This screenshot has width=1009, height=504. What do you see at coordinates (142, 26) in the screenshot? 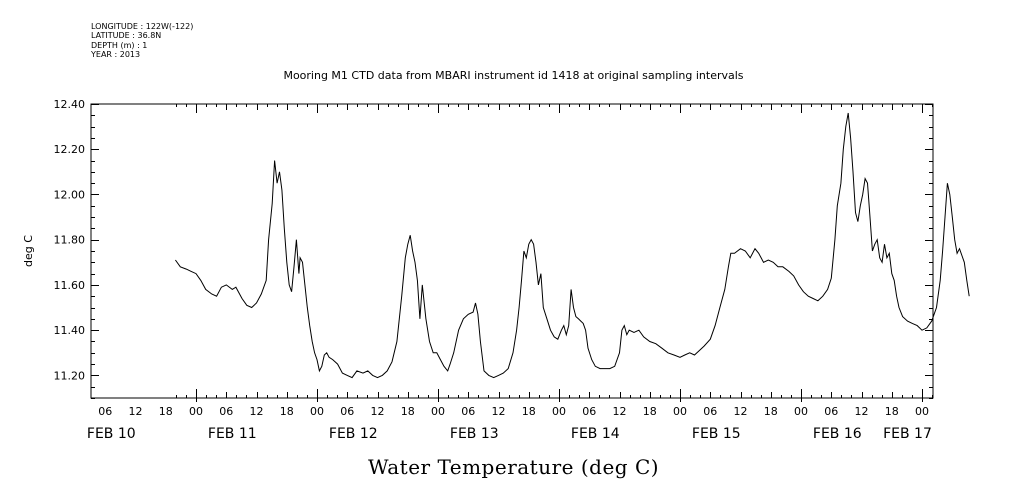
I see `longitude-label: LONGITUDE : 122W(-122)` at bounding box center [142, 26].